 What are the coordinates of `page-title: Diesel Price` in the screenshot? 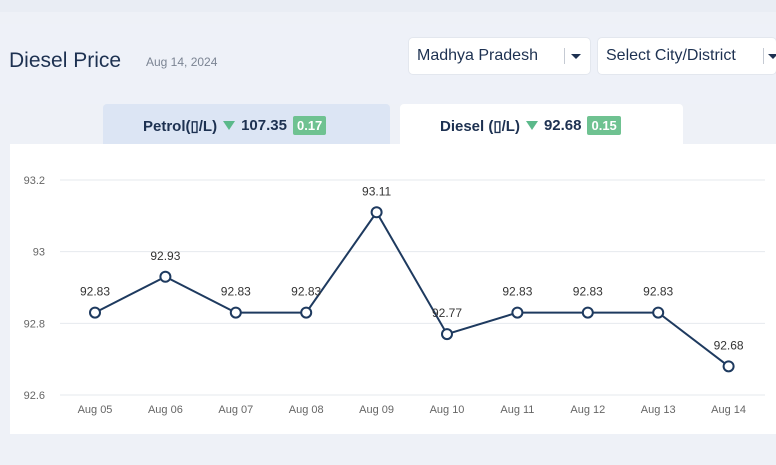 It's located at (65, 60).